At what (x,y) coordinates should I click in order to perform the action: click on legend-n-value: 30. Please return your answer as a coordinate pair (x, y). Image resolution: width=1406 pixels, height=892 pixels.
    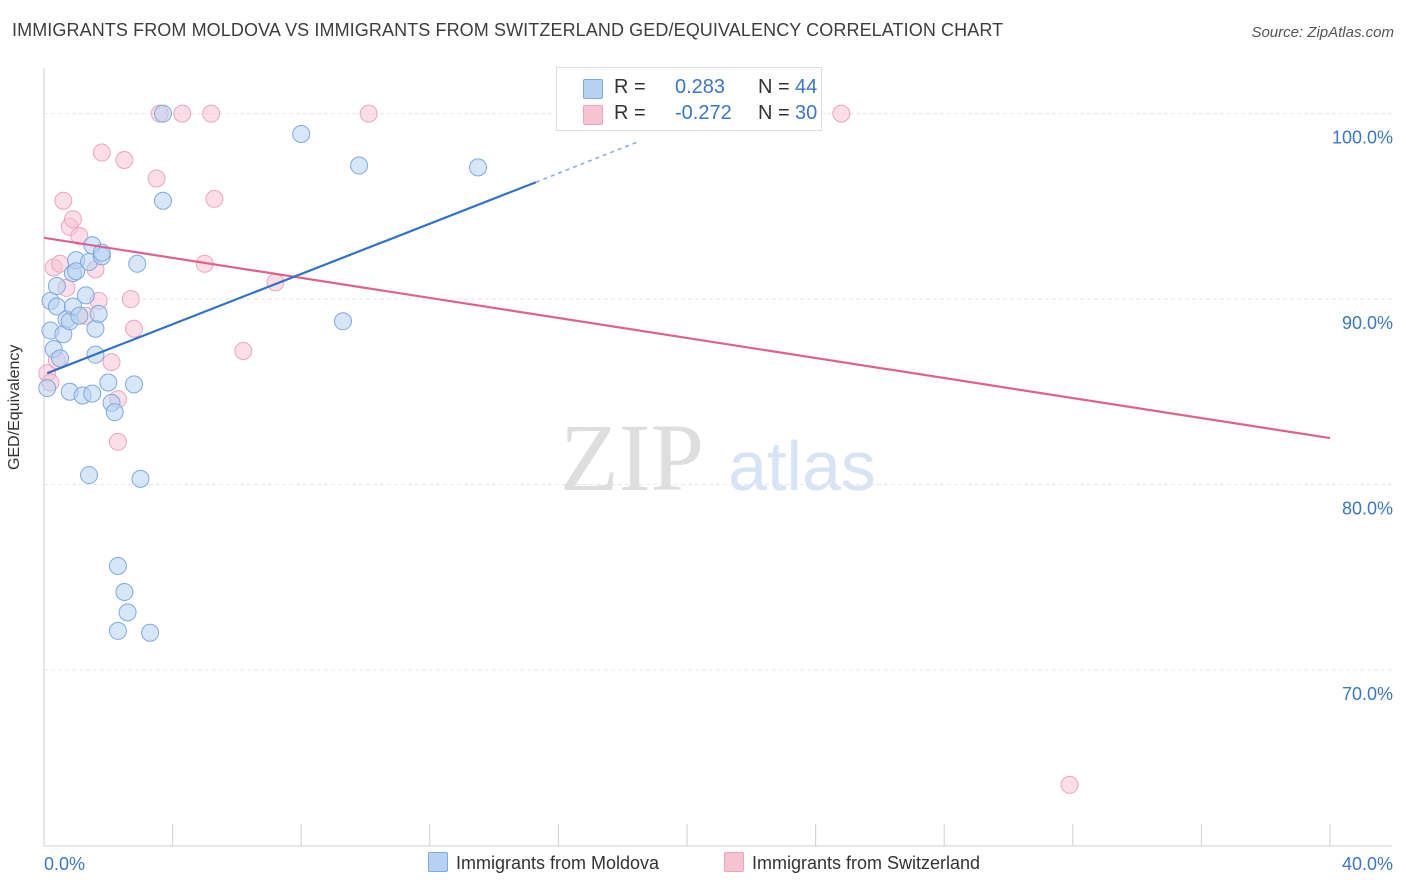
    Looking at the image, I should click on (806, 113).